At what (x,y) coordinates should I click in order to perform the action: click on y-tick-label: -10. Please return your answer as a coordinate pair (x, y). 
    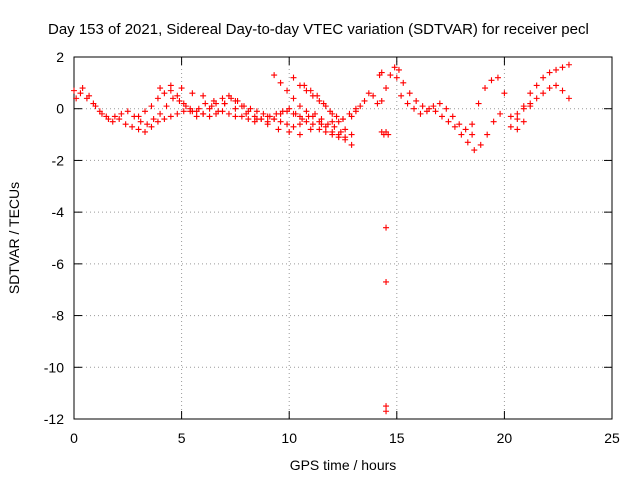
    Looking at the image, I should click on (54, 367).